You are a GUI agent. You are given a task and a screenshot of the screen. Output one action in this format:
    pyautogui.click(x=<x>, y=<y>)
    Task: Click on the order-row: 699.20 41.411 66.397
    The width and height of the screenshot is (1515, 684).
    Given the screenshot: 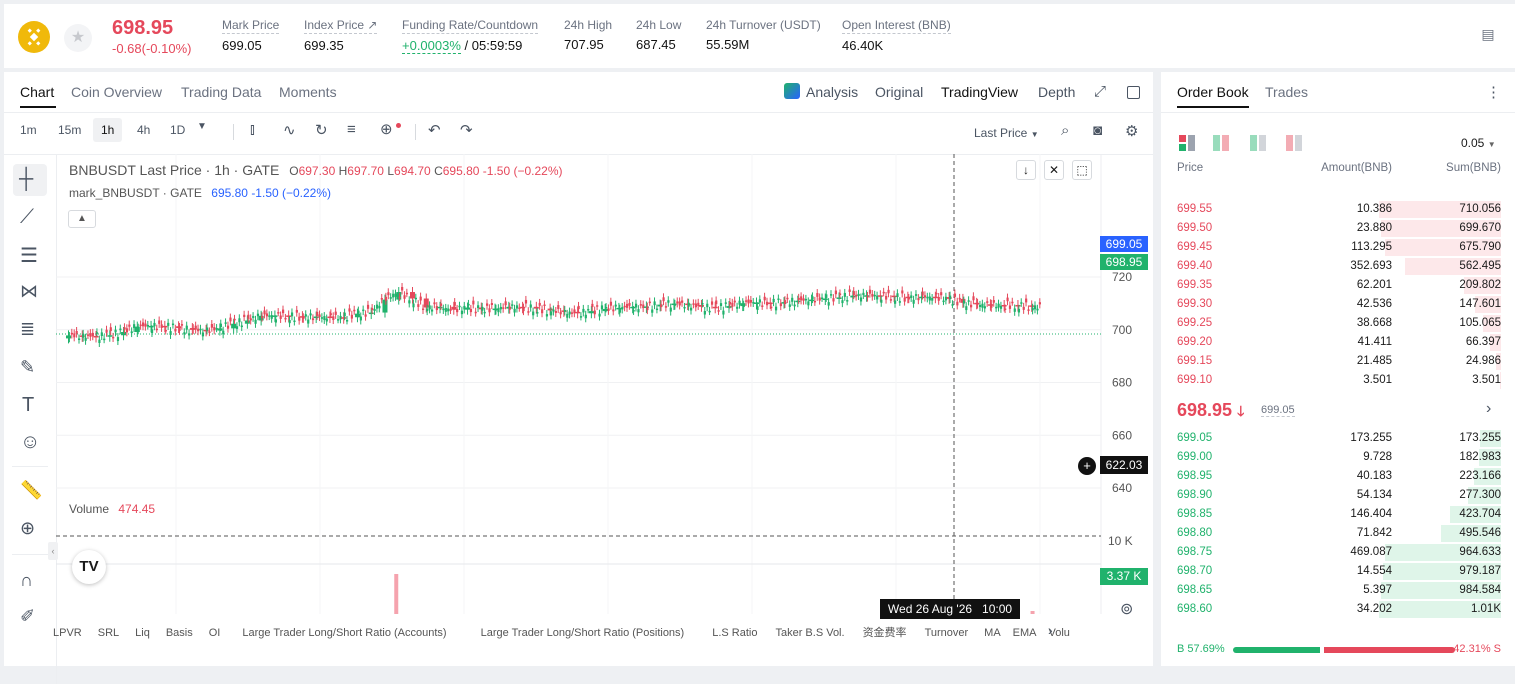 What is the action you would take?
    pyautogui.click(x=1338, y=342)
    